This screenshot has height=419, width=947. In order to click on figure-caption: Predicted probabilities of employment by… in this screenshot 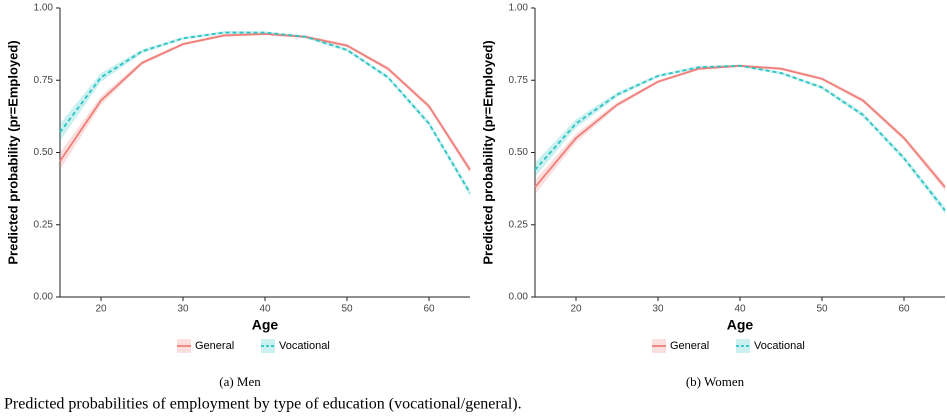, I will do `click(263, 404)`.